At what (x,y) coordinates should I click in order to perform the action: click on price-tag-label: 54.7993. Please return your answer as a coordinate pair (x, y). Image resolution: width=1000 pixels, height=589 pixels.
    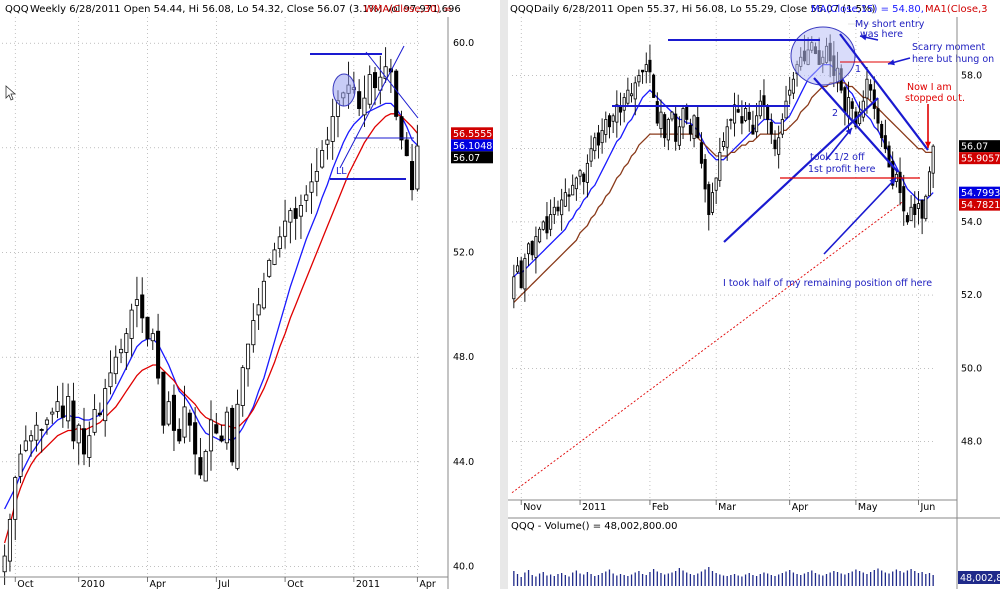
    Looking at the image, I should click on (980, 193).